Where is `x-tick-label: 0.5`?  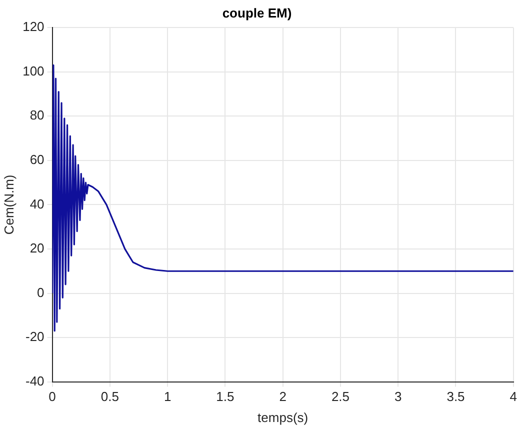
x-tick-label: 0.5 is located at coordinates (109, 396).